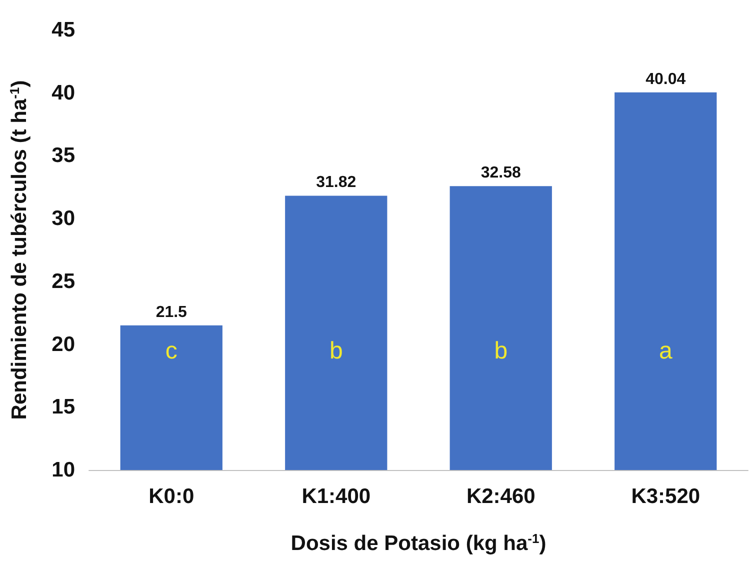  Describe the element at coordinates (63, 92) in the screenshot. I see `y-tick-label: 40` at that location.